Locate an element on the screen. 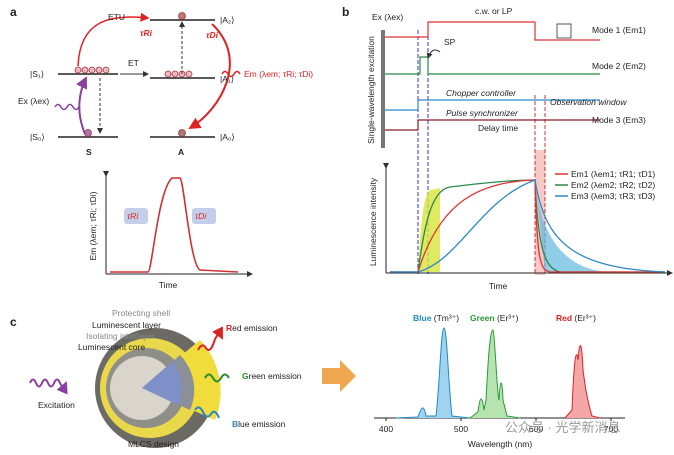 The height and width of the screenshot is (455, 674). label: 公众号 · 光学新消息 is located at coordinates (563, 427).